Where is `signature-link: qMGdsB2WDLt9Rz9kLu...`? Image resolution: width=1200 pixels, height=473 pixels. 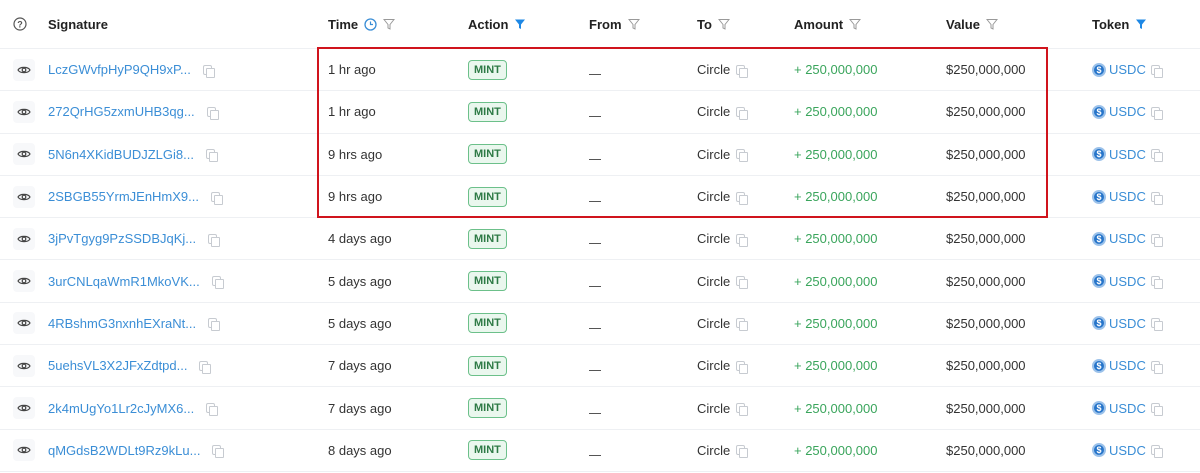 signature-link: qMGdsB2WDLt9Rz9kLu... is located at coordinates (124, 450).